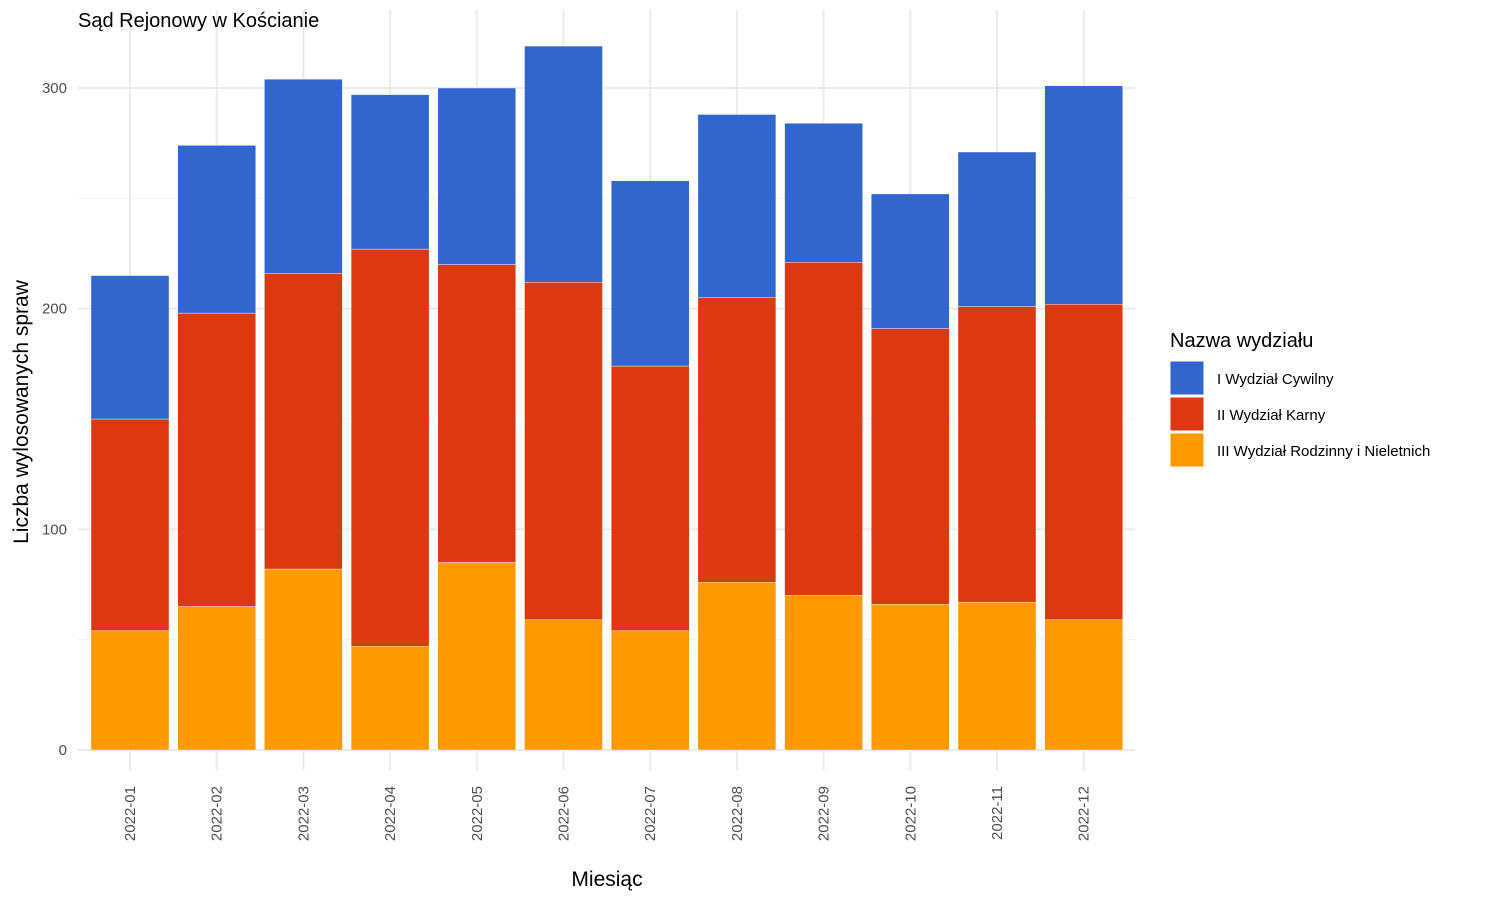 The image size is (1500, 900). What do you see at coordinates (1323, 451) in the screenshot?
I see `legend-label: III Wydział Rodzinny i Nieletnich` at bounding box center [1323, 451].